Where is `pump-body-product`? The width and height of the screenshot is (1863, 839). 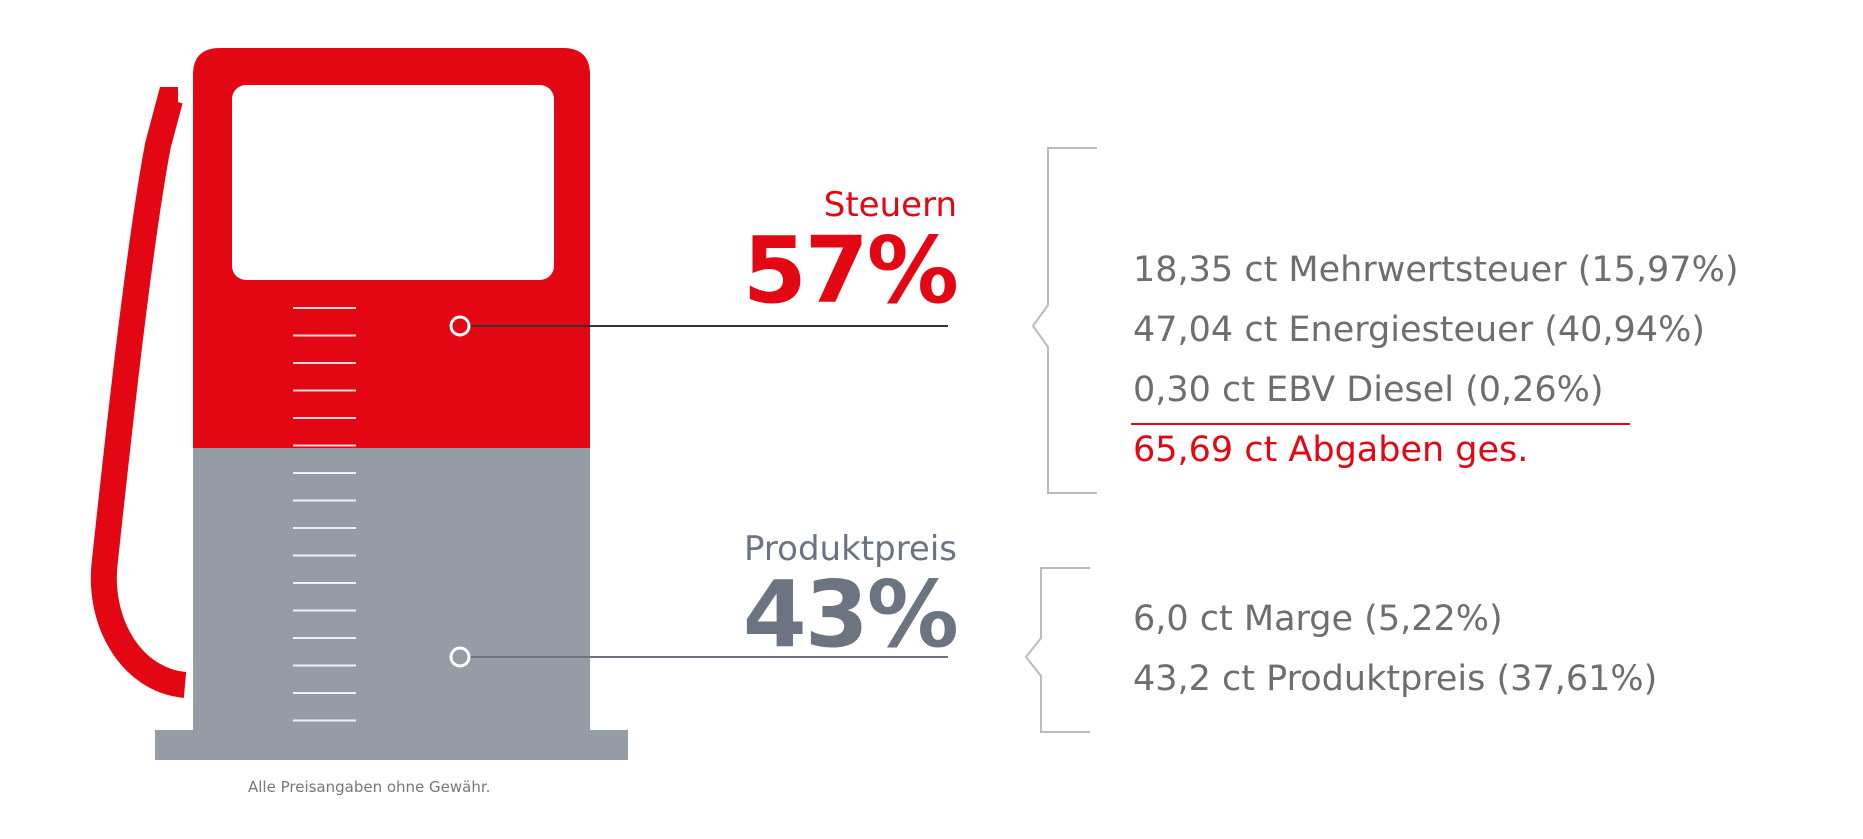
pump-body-product is located at coordinates (391, 589).